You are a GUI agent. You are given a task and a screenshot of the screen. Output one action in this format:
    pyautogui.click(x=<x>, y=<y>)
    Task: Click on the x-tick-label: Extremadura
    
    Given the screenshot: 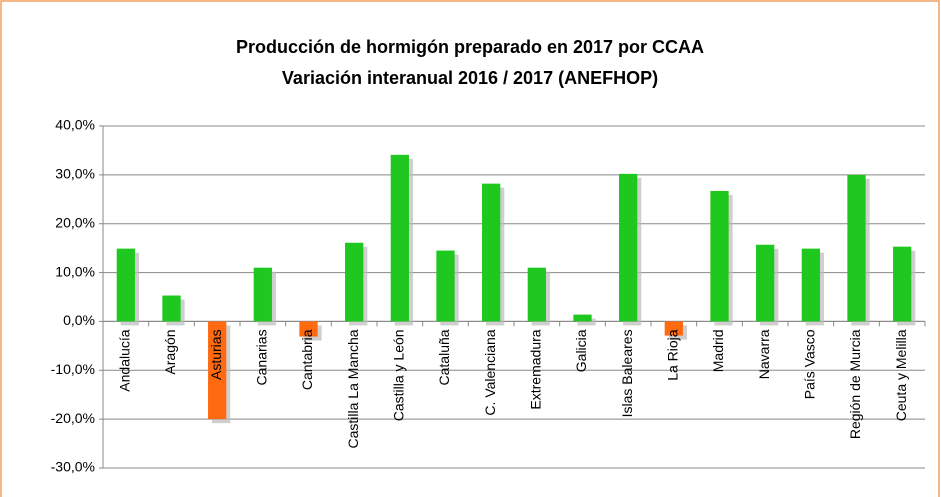 What is the action you would take?
    pyautogui.click(x=536, y=369)
    